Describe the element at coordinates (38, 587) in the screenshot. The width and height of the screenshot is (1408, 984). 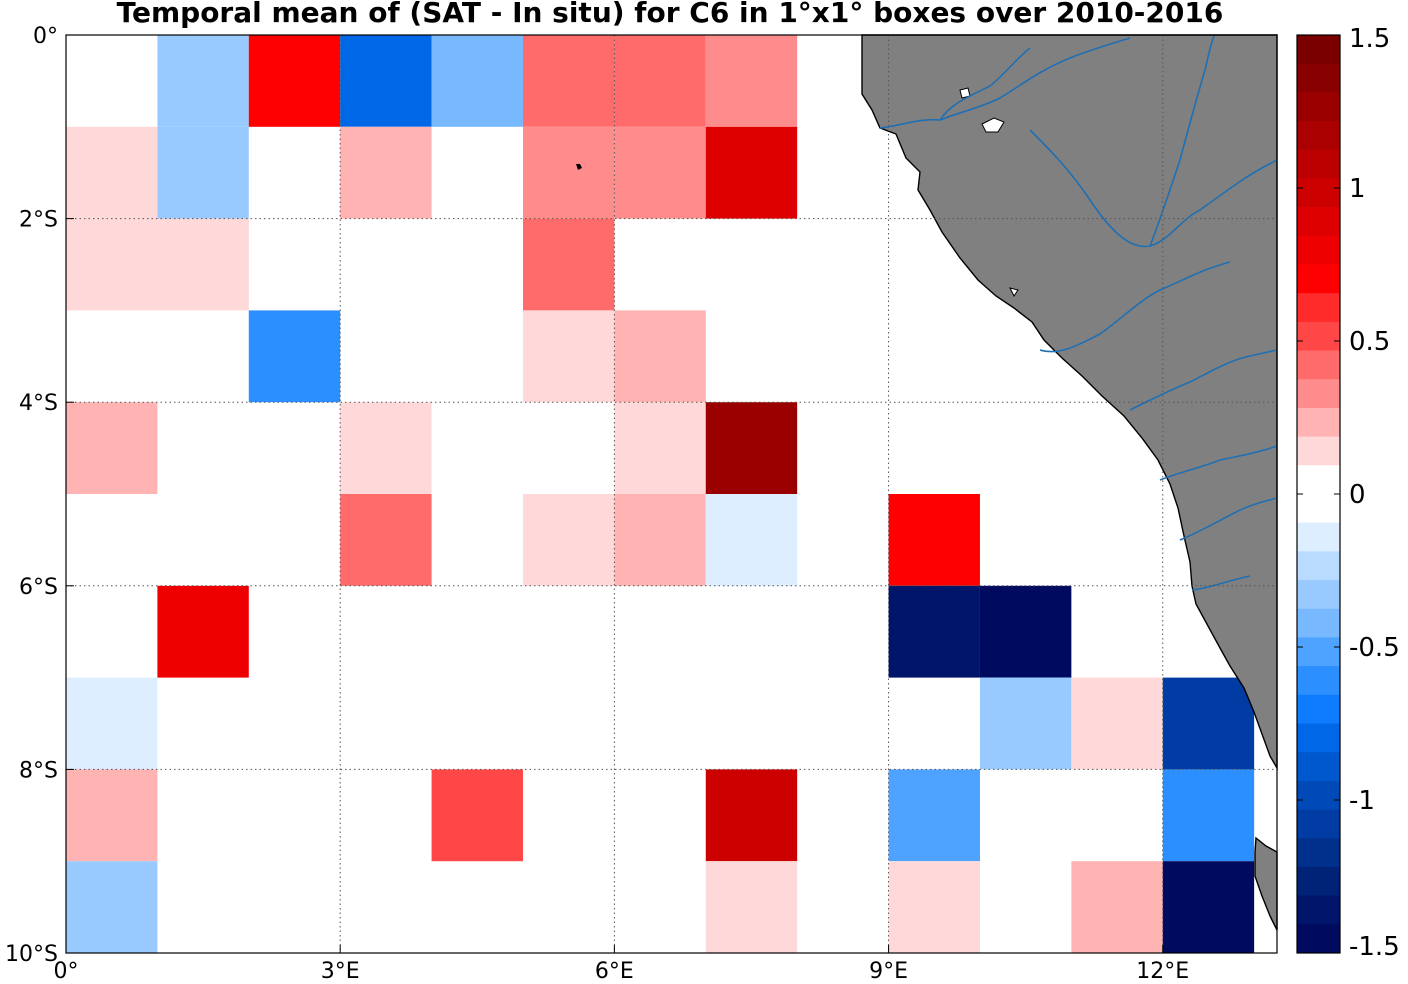
I see `y-tick-label: 6°S` at that location.